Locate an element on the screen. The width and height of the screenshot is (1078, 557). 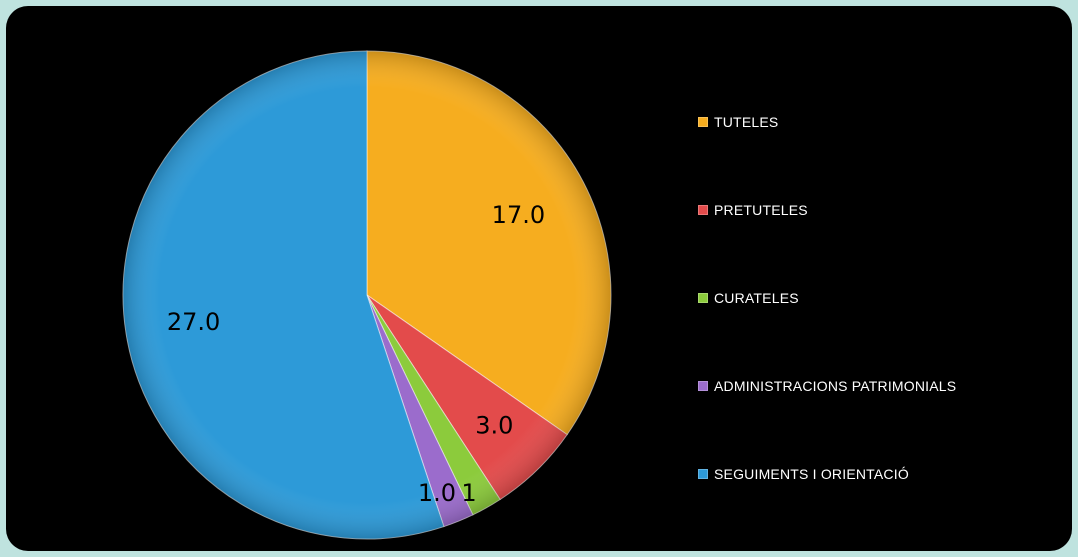
data-label-administracions-patrimonials: 1.0 is located at coordinates (437, 493).